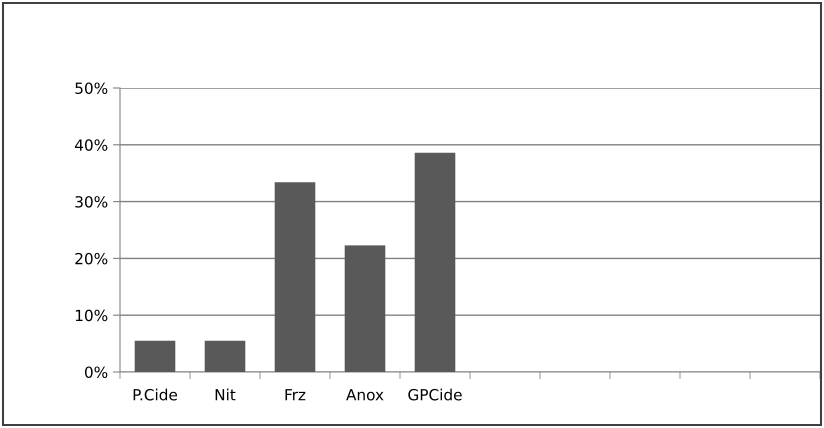 This screenshot has height=428, width=824. Describe the element at coordinates (156, 394) in the screenshot. I see `x-tick-label: P.Cide` at that location.